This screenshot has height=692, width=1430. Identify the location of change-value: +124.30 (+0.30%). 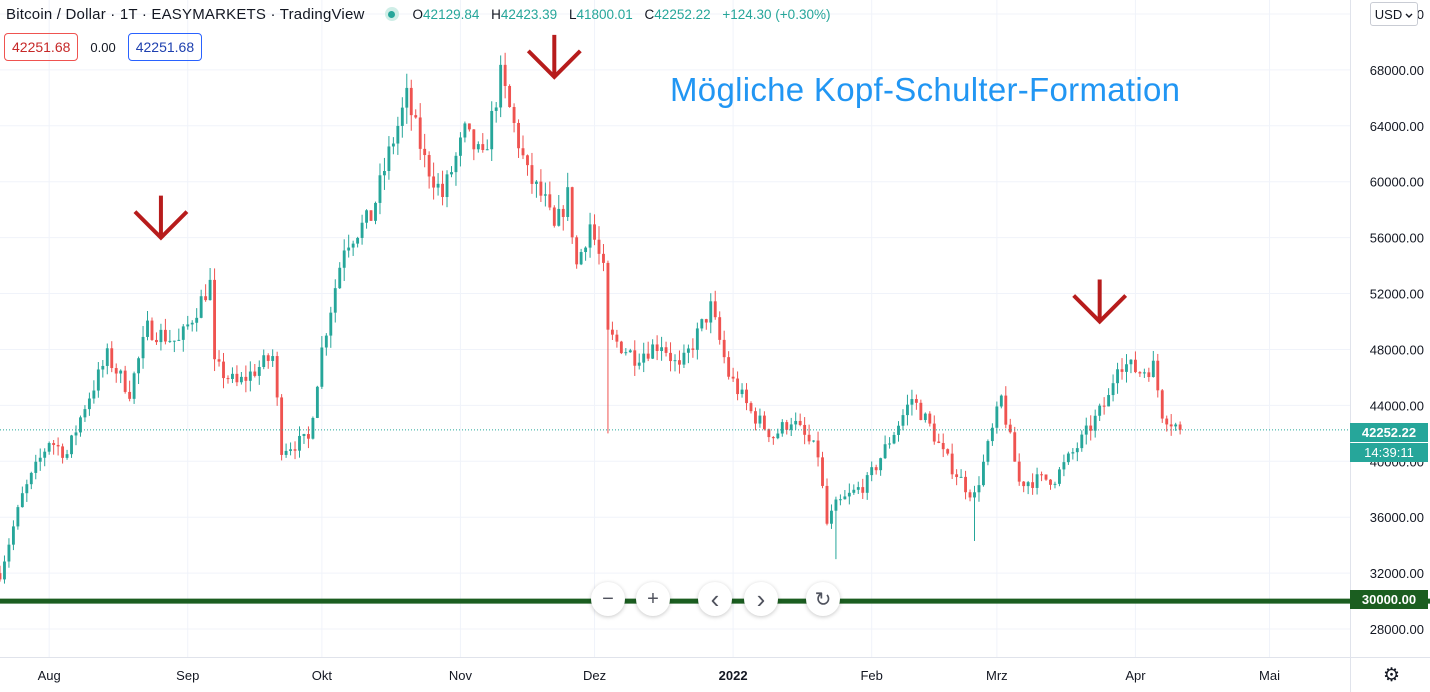
(776, 14).